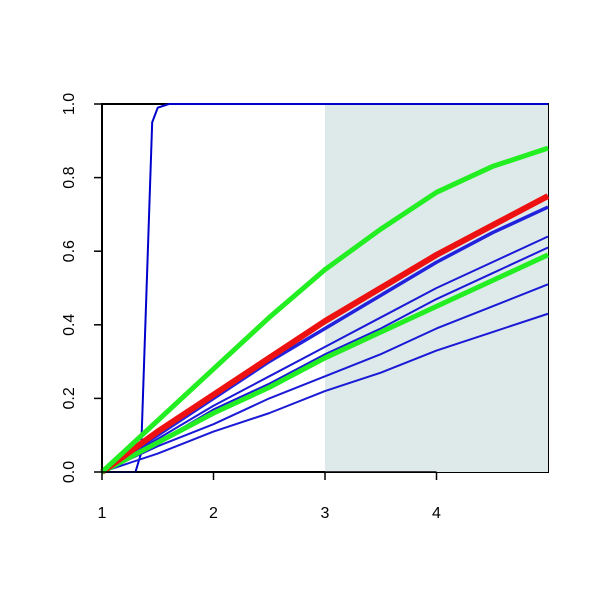  Describe the element at coordinates (69, 251) in the screenshot. I see `y-tick-label: 0.6` at that location.